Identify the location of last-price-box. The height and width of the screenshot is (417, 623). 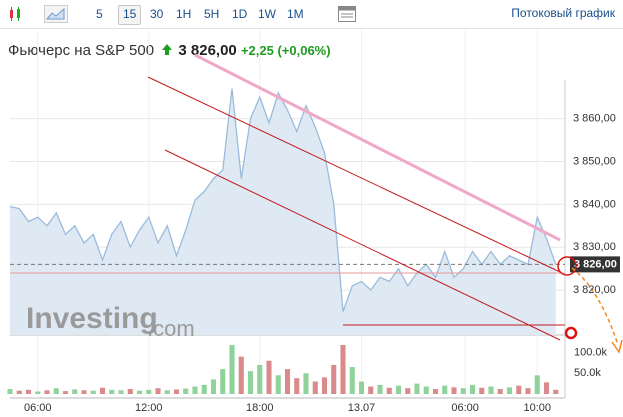
(595, 264).